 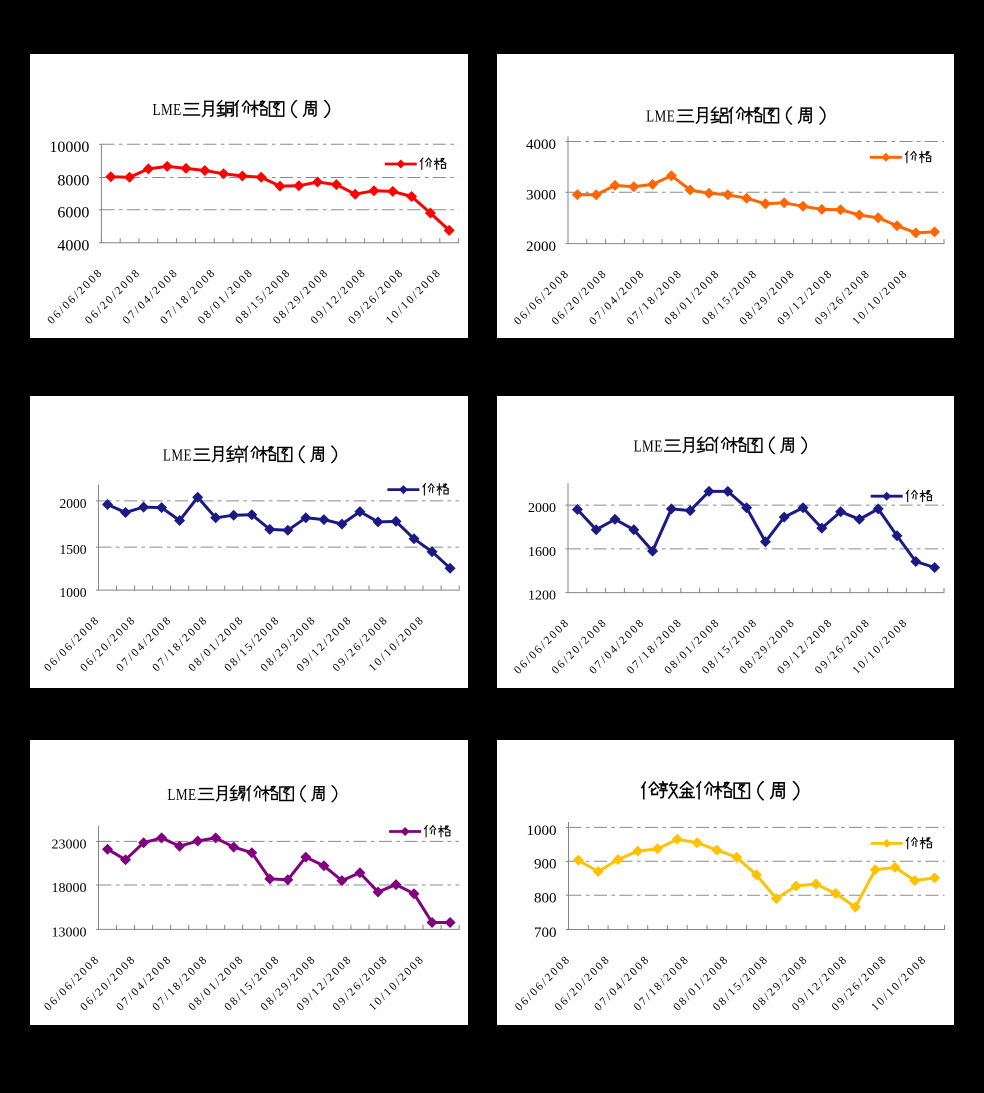 What do you see at coordinates (69, 845) in the screenshot?
I see `svg-text: 23000` at bounding box center [69, 845].